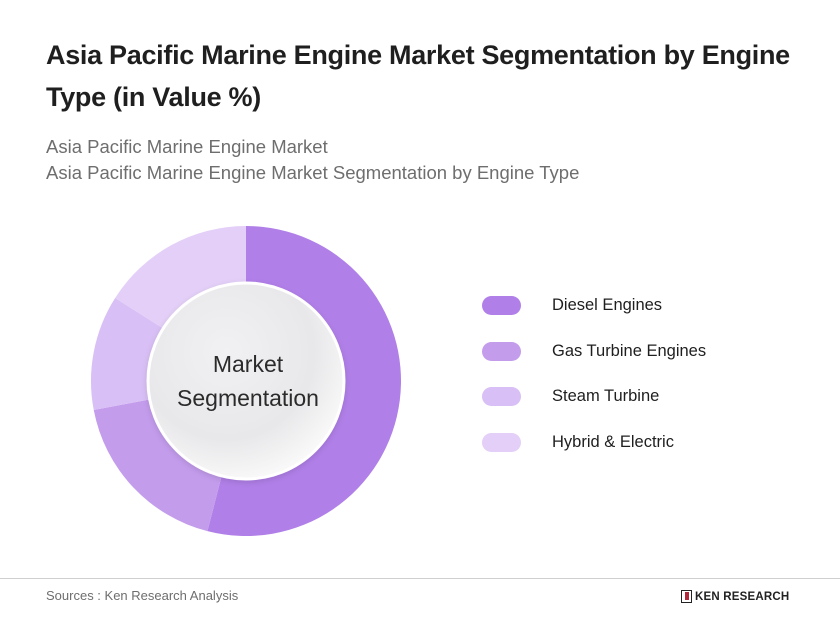 The height and width of the screenshot is (630, 840). Describe the element at coordinates (501, 305) in the screenshot. I see `legend-swatch-diesel` at that location.